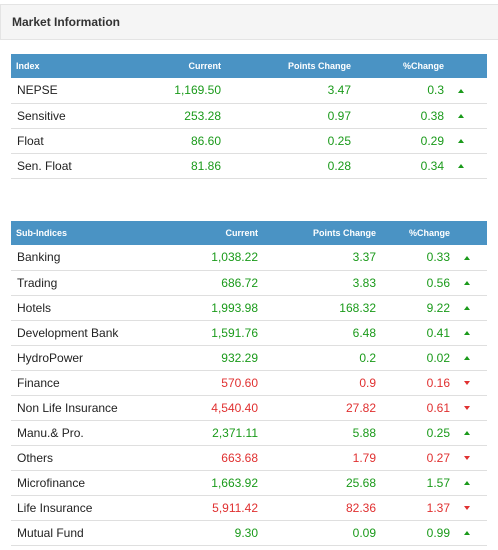 The image size is (498, 550). I want to click on row-current: 1,591.76, so click(217, 333).